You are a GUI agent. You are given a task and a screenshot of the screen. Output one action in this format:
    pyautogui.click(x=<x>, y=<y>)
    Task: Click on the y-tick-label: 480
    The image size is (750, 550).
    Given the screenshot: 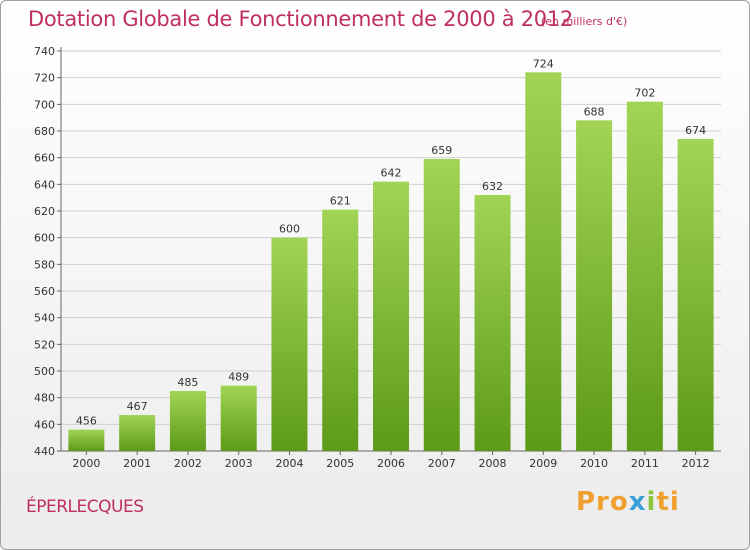 What is the action you would take?
    pyautogui.click(x=44, y=398)
    